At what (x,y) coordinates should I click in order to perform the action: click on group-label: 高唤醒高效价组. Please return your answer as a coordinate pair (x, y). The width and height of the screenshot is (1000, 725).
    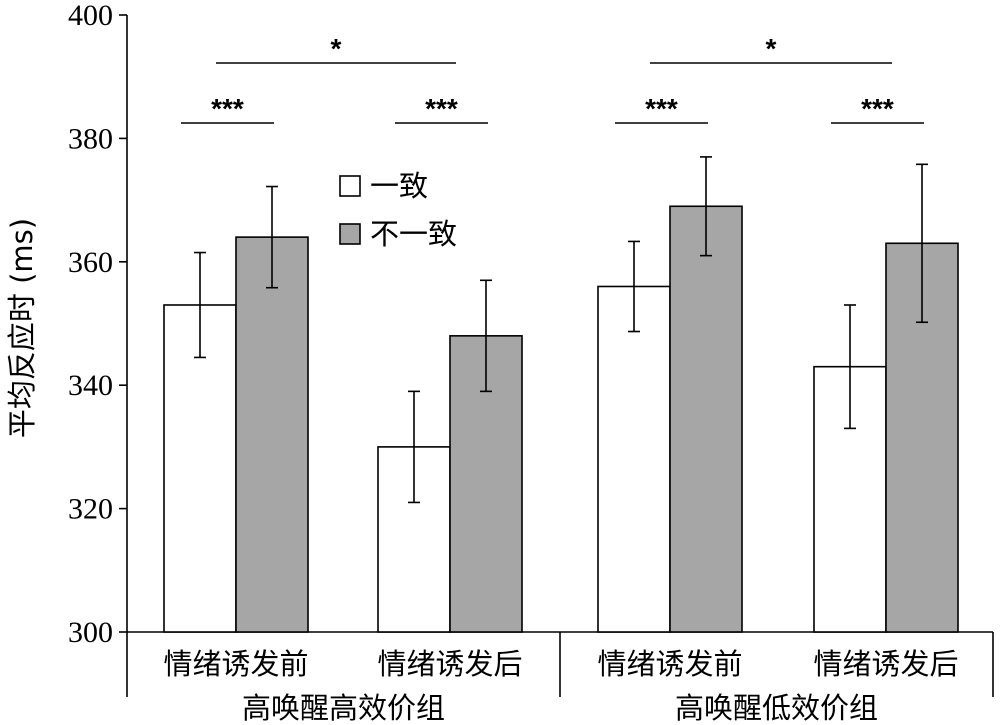
    Looking at the image, I should click on (343, 708).